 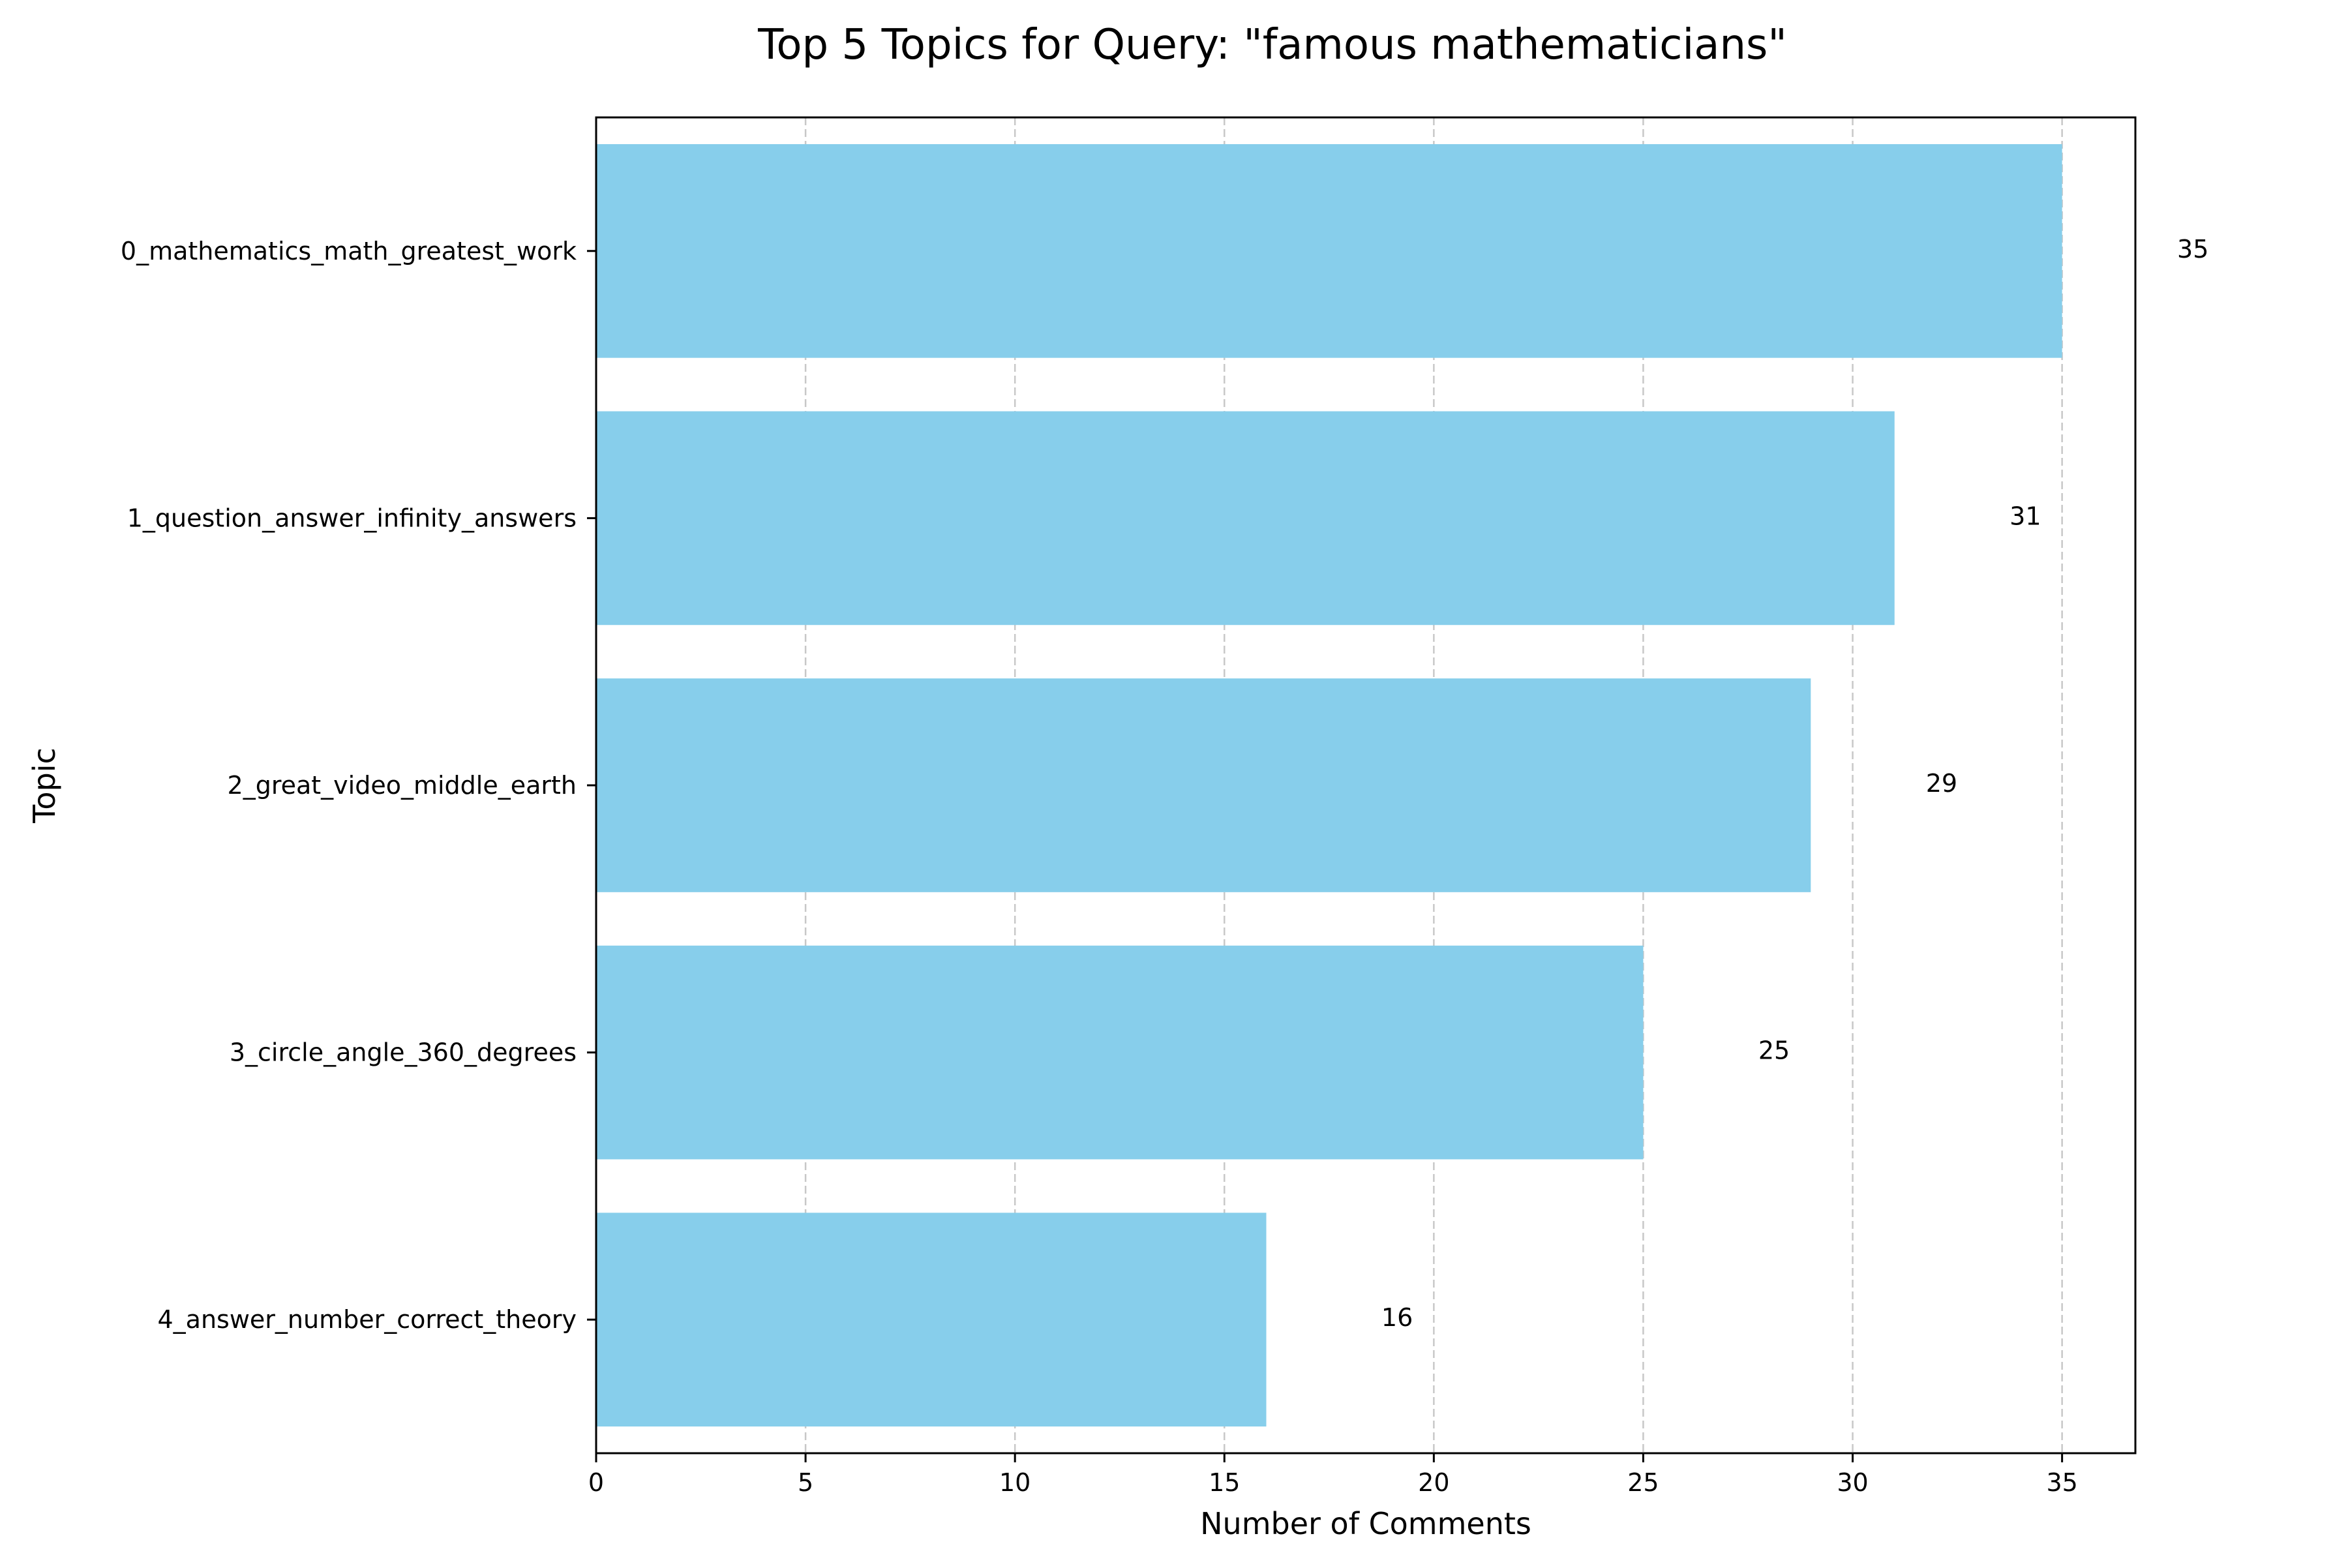 I want to click on x-tick-label-35: 35, so click(x=2061, y=1482).